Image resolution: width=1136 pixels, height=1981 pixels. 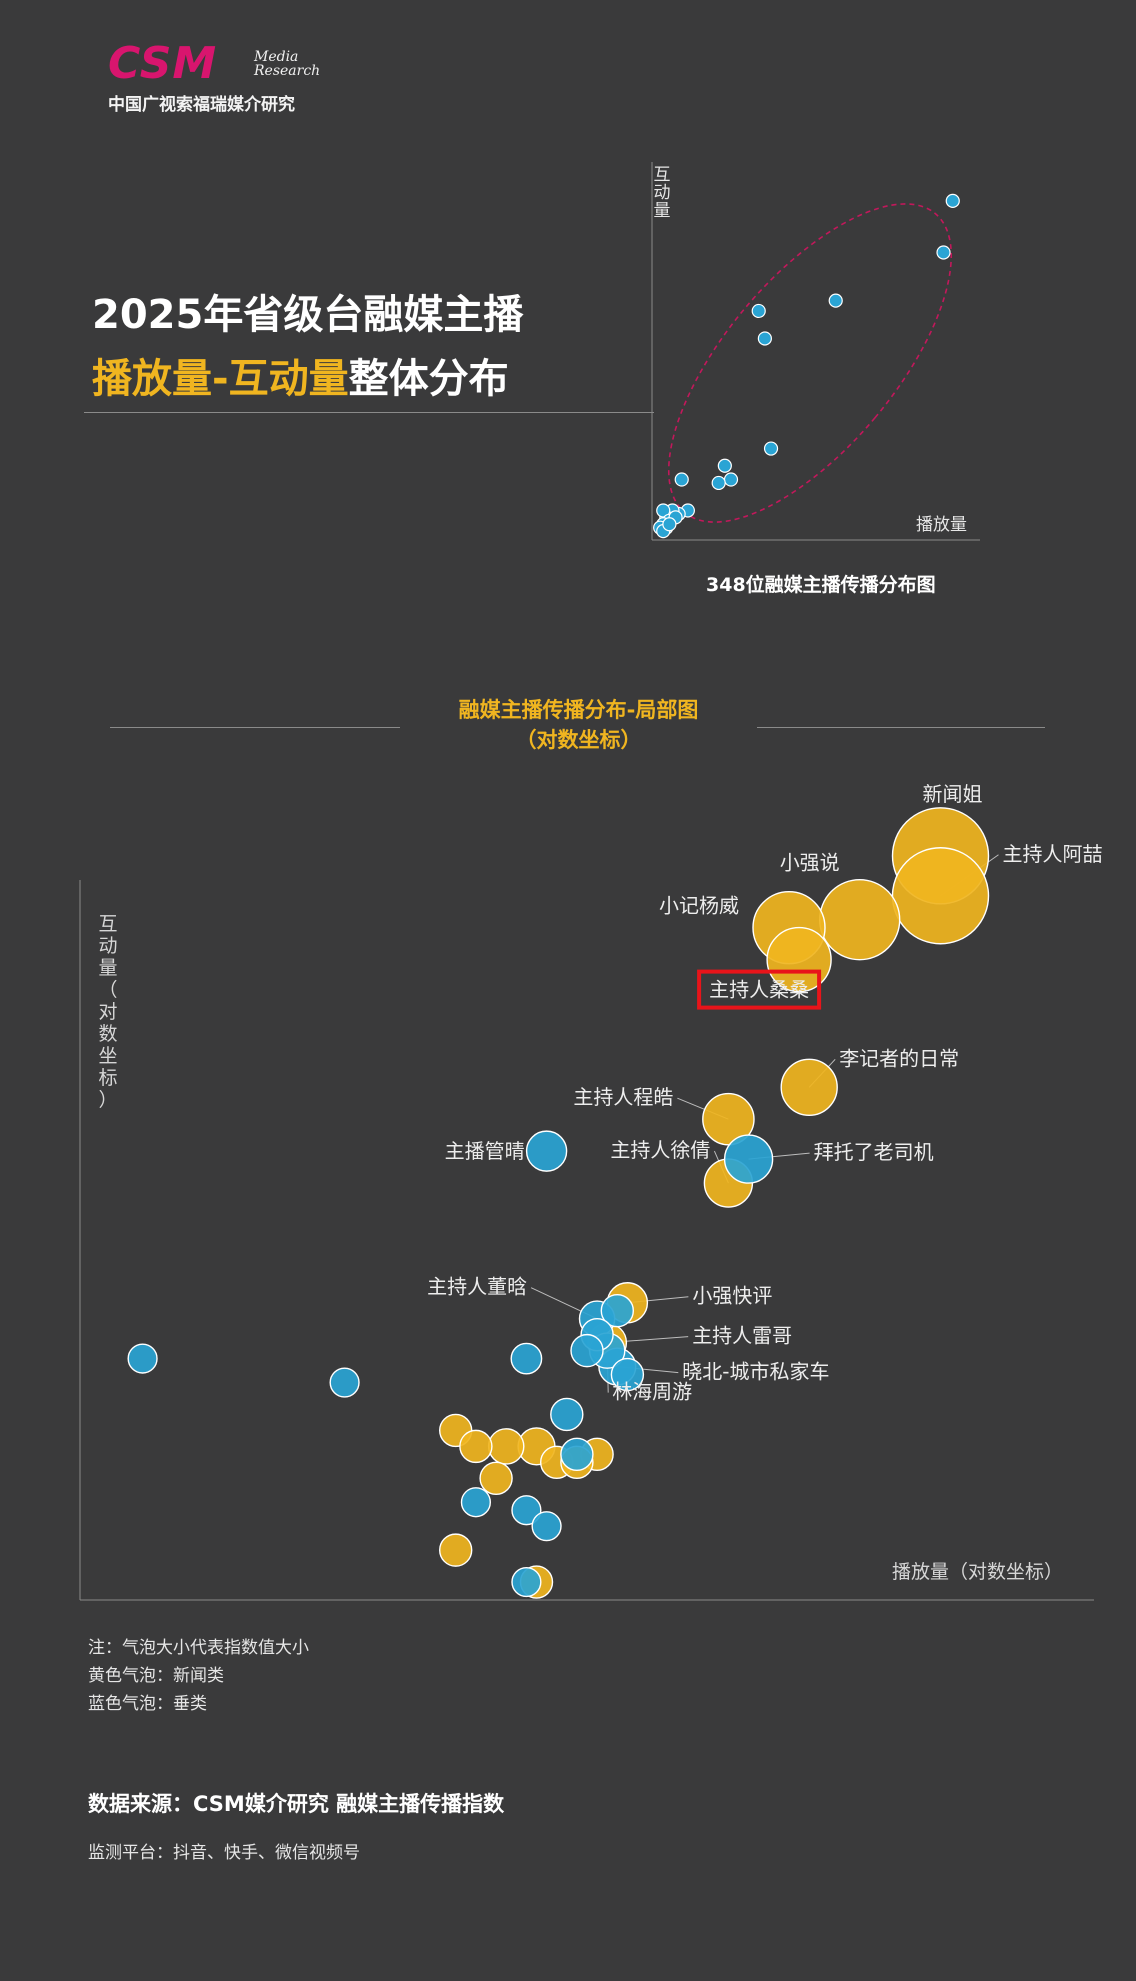 I want to click on bubble-label: 林海周游, so click(x=652, y=1392).